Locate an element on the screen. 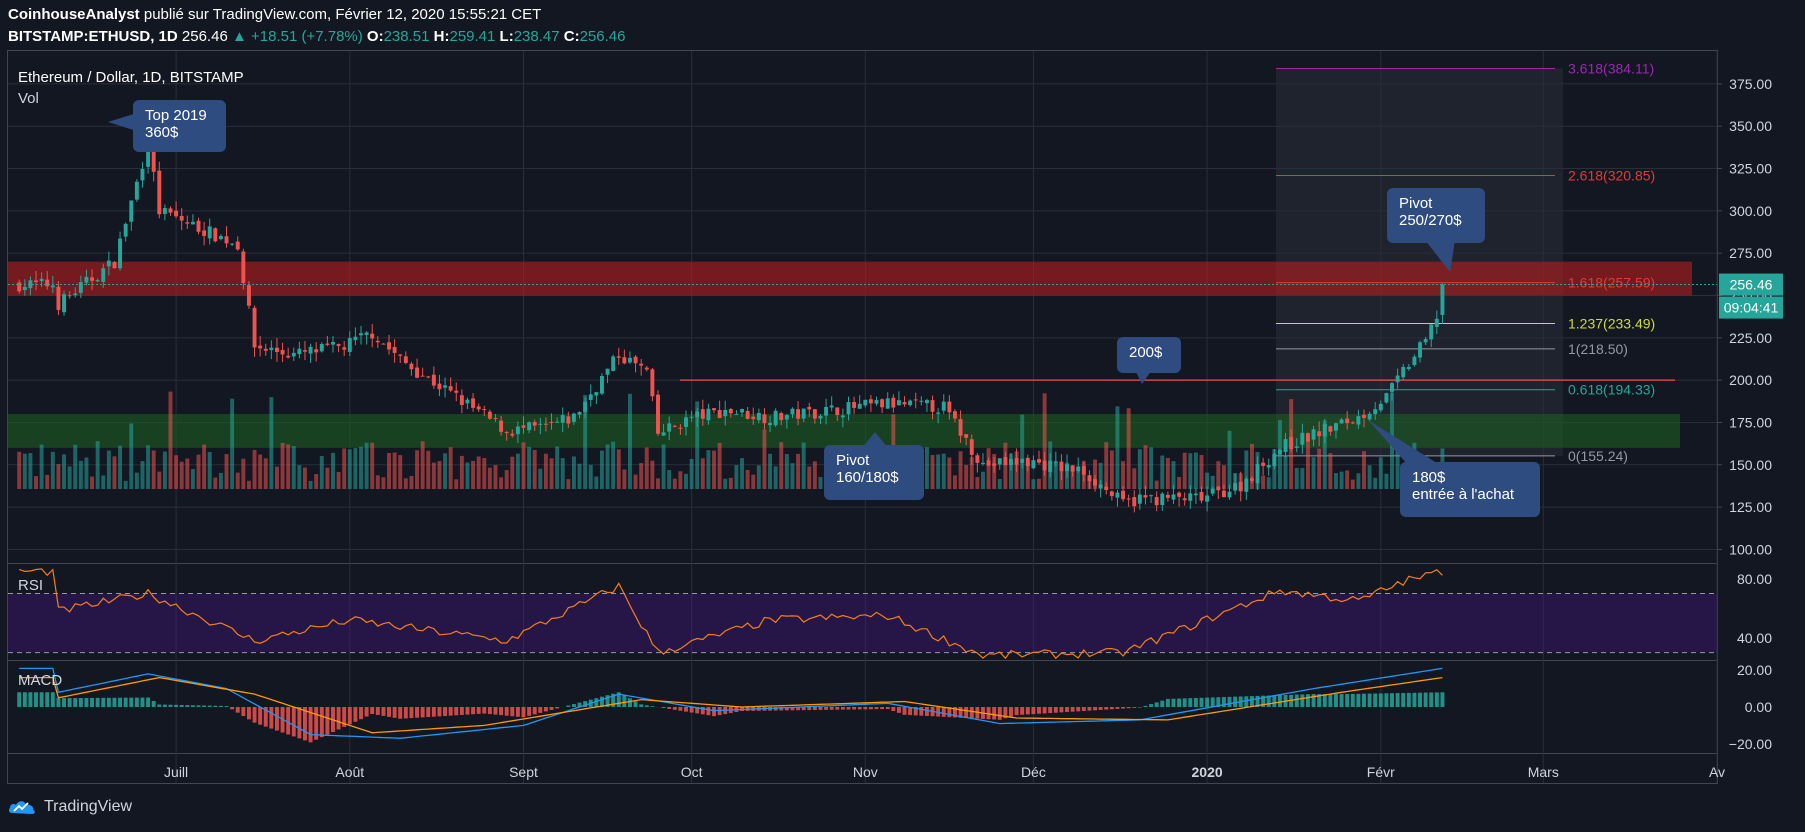 This screenshot has width=1805, height=832. pane-title: Ethereum / Dollar, 1D, BITSTAMP is located at coordinates (131, 77).